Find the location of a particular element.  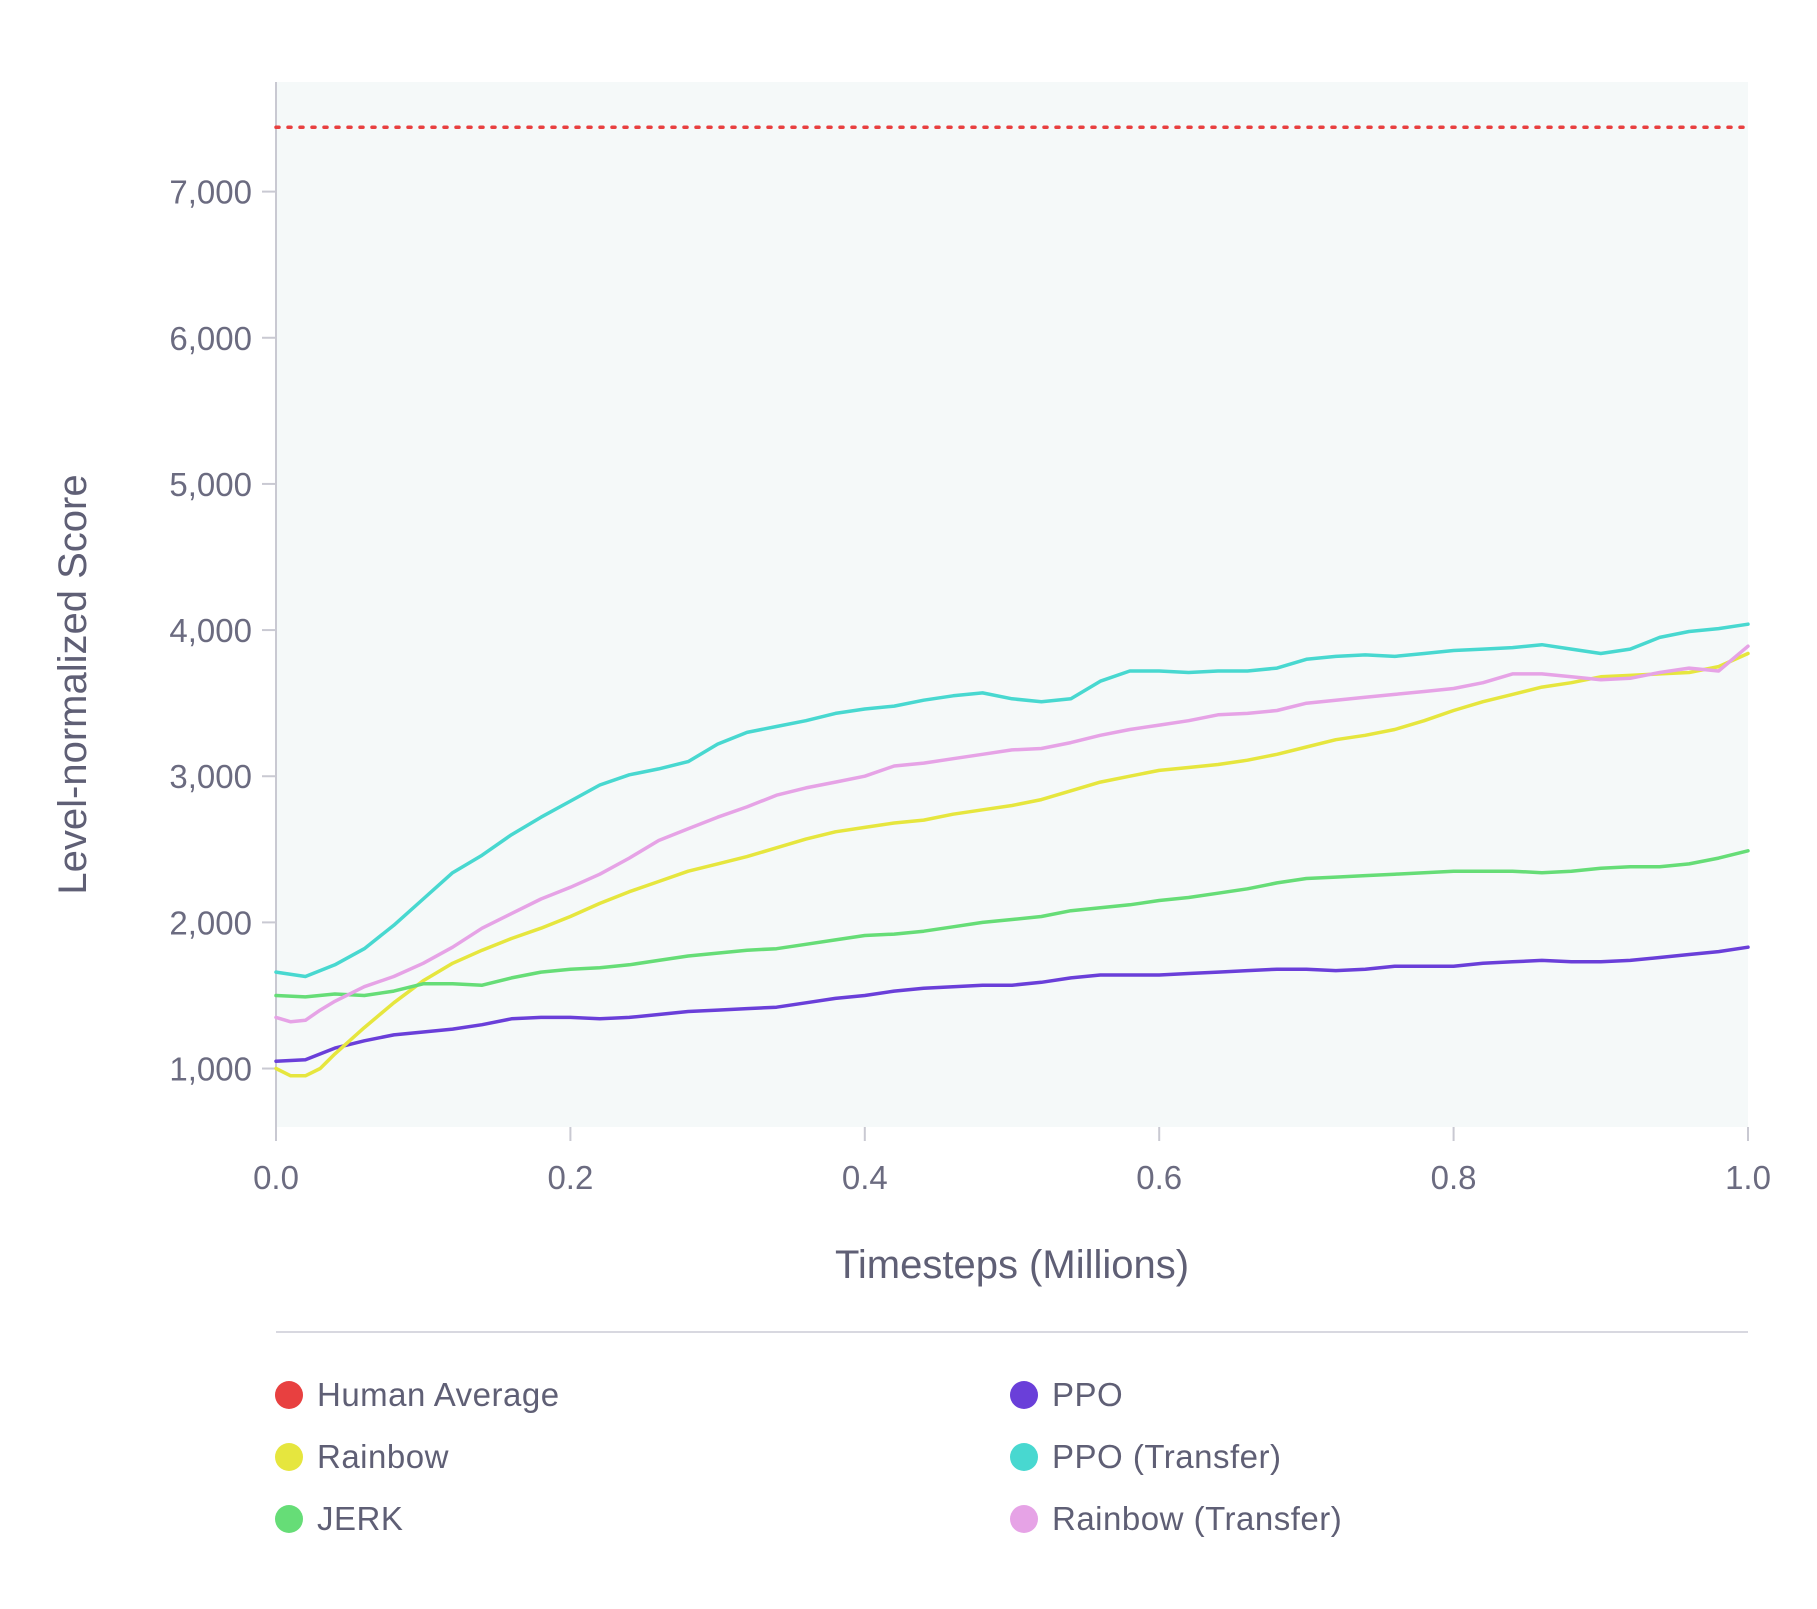

legend-label: Human Average is located at coordinates (438, 1394).